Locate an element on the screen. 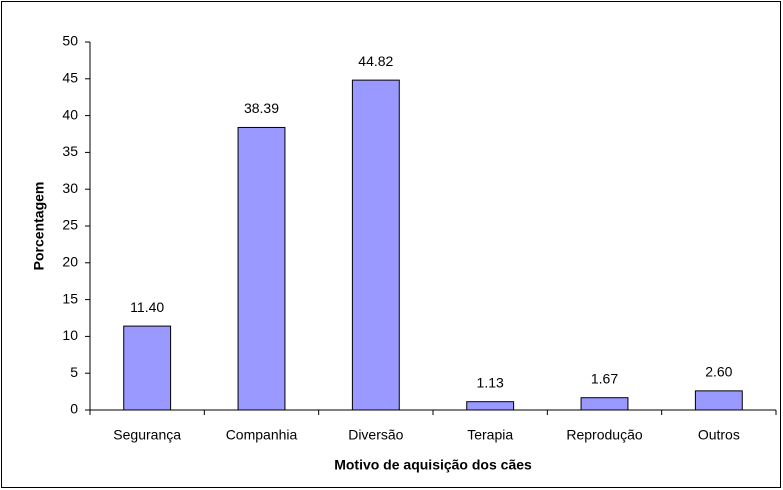 The image size is (783, 490). y-tick-label: 30 is located at coordinates (70, 188).